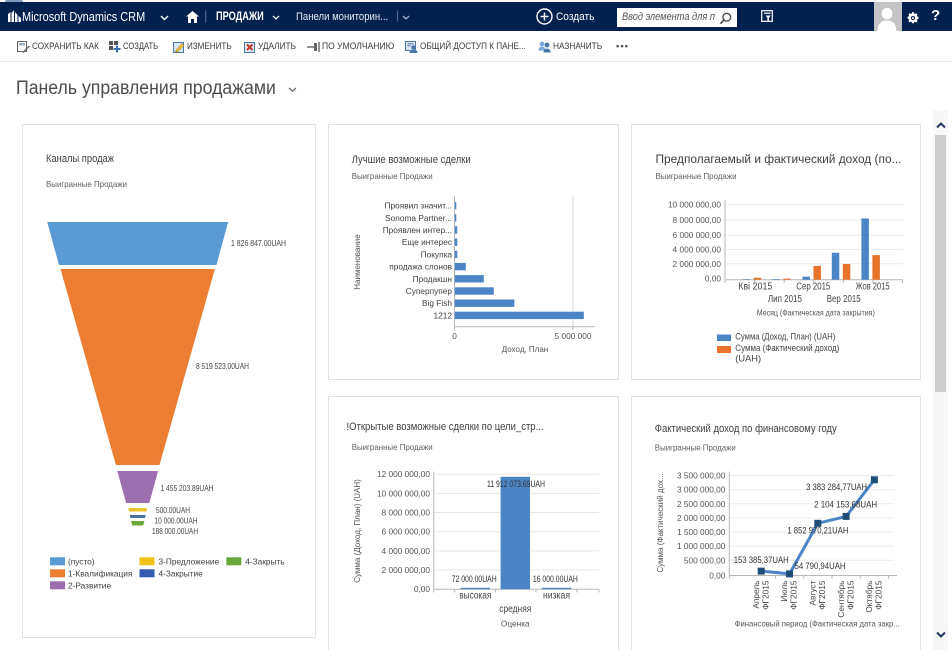  What do you see at coordinates (173, 510) in the screenshot?
I see `svg-text: 500.00UAH` at bounding box center [173, 510].